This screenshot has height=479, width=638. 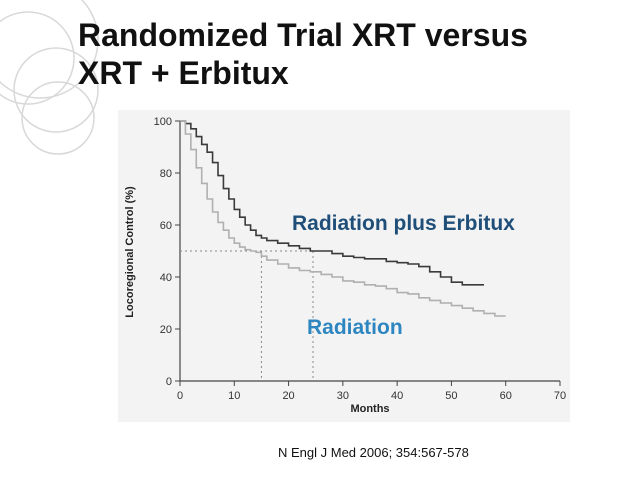 What do you see at coordinates (560, 396) in the screenshot?
I see `x-tick-label: 70` at bounding box center [560, 396].